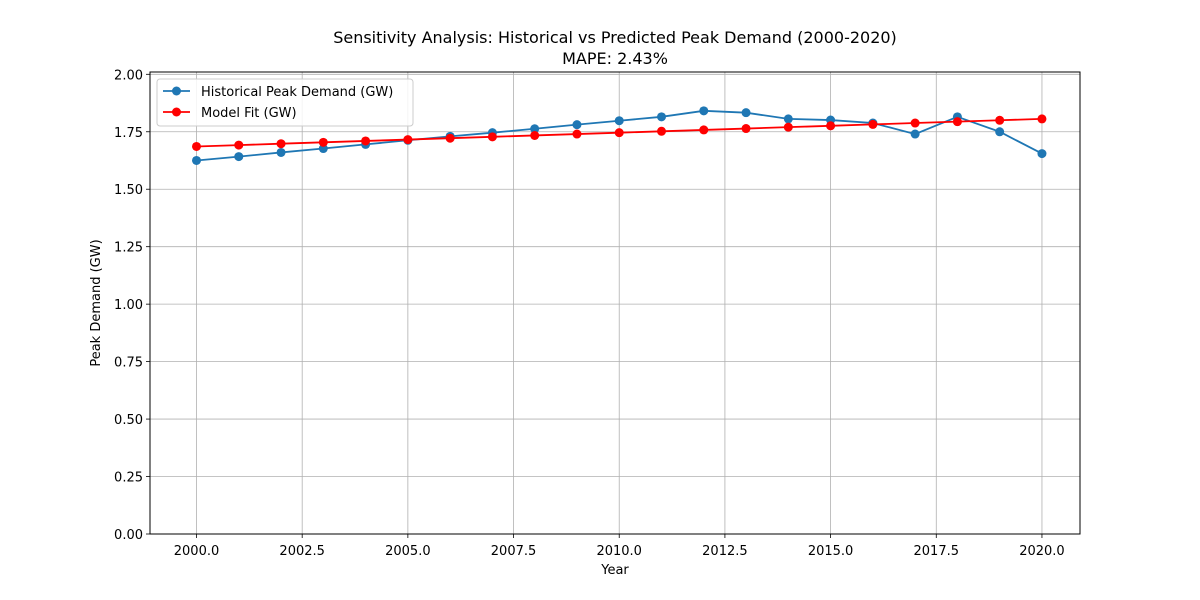  What do you see at coordinates (408, 551) in the screenshot?
I see `x-tick-label: 2005.0` at bounding box center [408, 551].